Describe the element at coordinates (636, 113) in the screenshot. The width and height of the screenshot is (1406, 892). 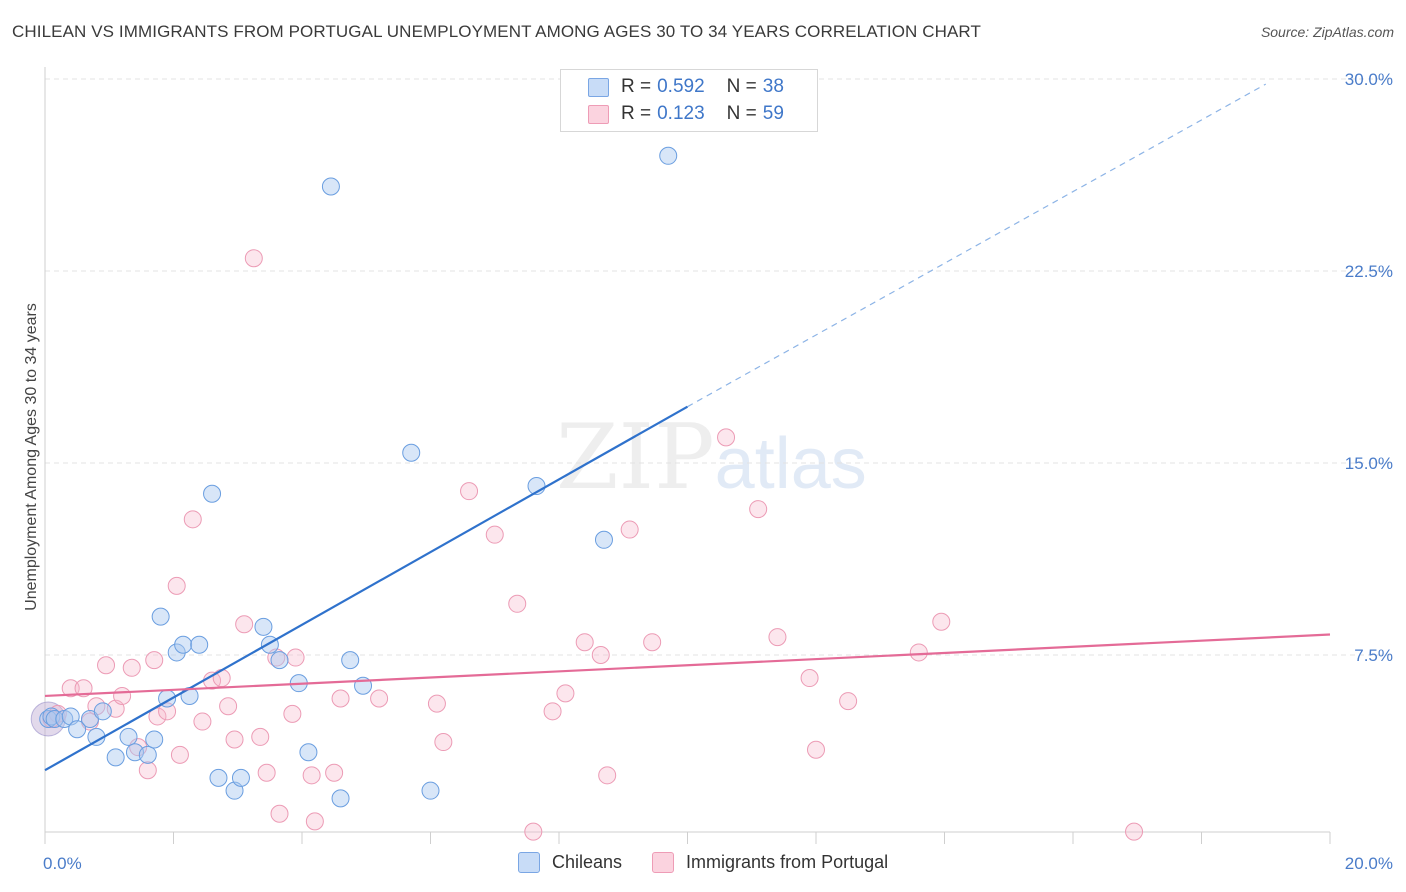
I see `legend-r-label: R =` at that location.